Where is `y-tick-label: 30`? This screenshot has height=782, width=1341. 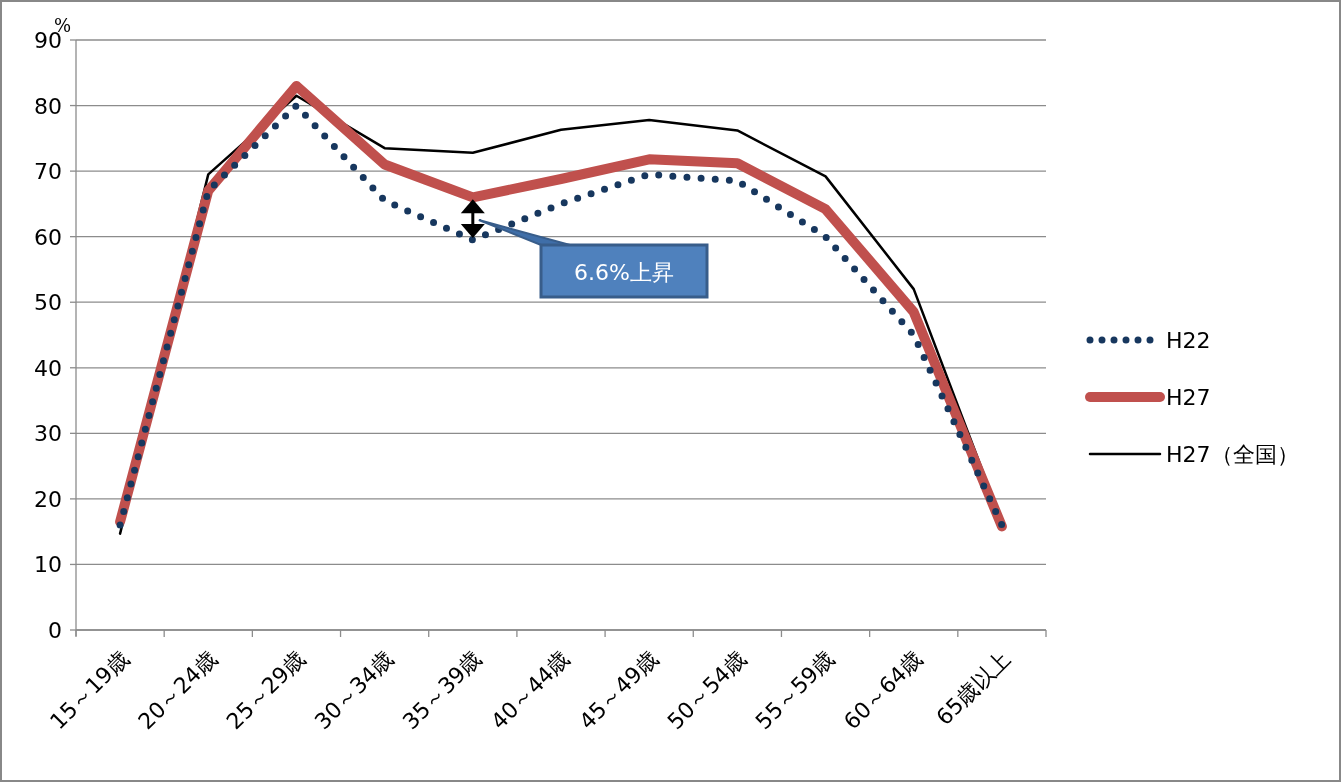 y-tick-label: 30 is located at coordinates (48, 434).